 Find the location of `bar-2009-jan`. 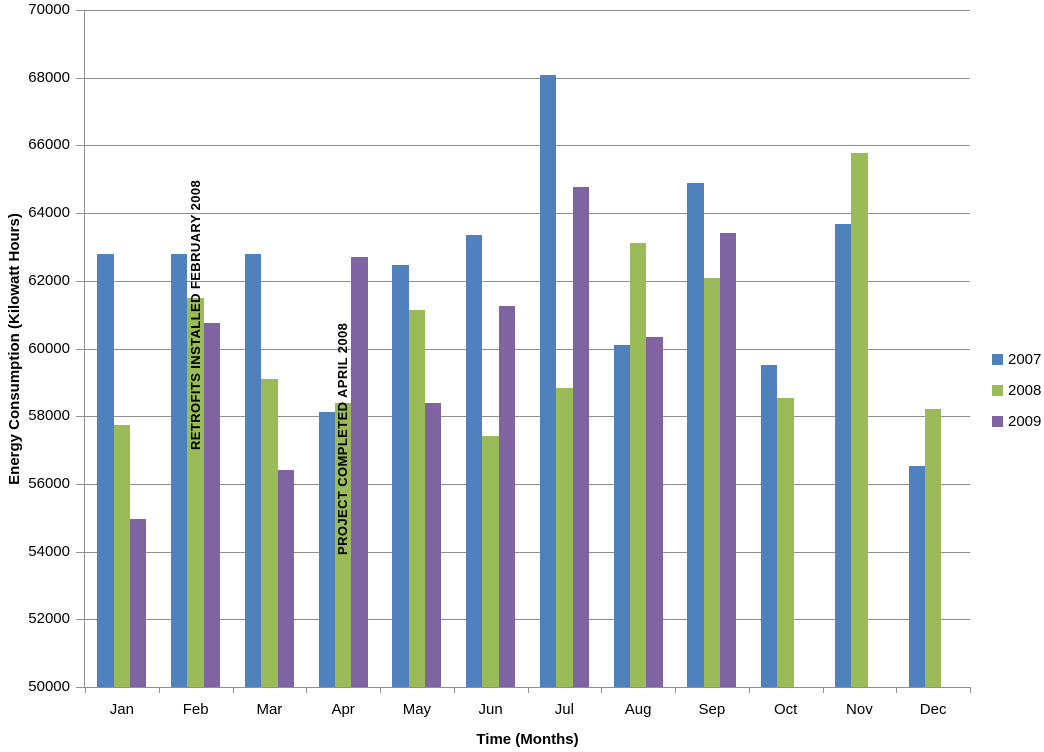

bar-2009-jan is located at coordinates (138, 603).